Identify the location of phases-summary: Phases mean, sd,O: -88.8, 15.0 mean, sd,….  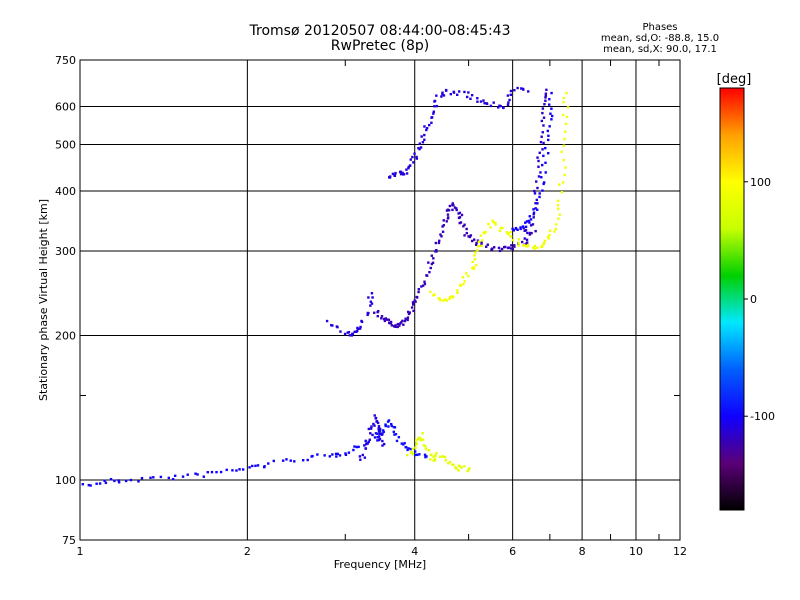
(660, 38).